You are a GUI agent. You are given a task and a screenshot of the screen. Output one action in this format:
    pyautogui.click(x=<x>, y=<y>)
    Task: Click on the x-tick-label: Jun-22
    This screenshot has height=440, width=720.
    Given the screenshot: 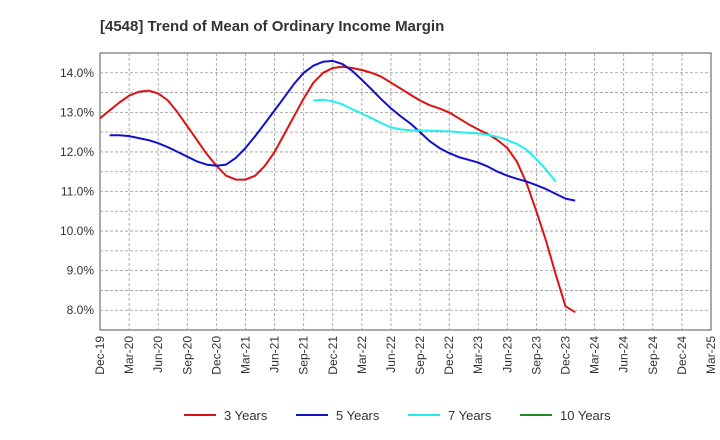 What is the action you would take?
    pyautogui.click(x=391, y=354)
    